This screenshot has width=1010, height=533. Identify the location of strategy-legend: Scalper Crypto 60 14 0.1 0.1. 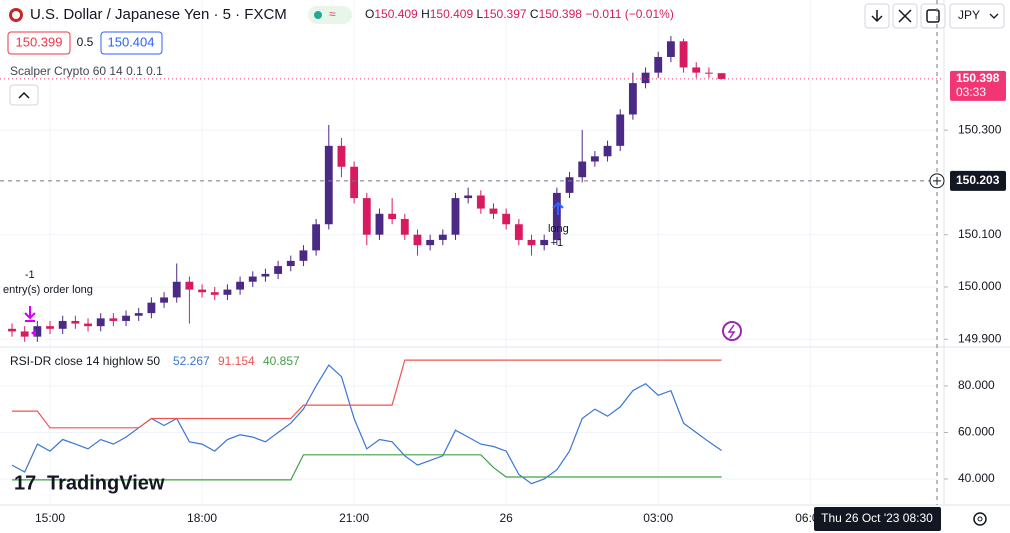
(86, 71).